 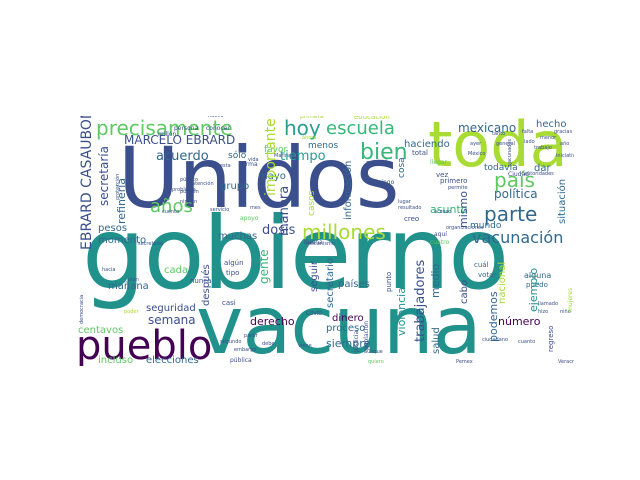 I want to click on cloud-word: hecho, so click(x=551, y=124).